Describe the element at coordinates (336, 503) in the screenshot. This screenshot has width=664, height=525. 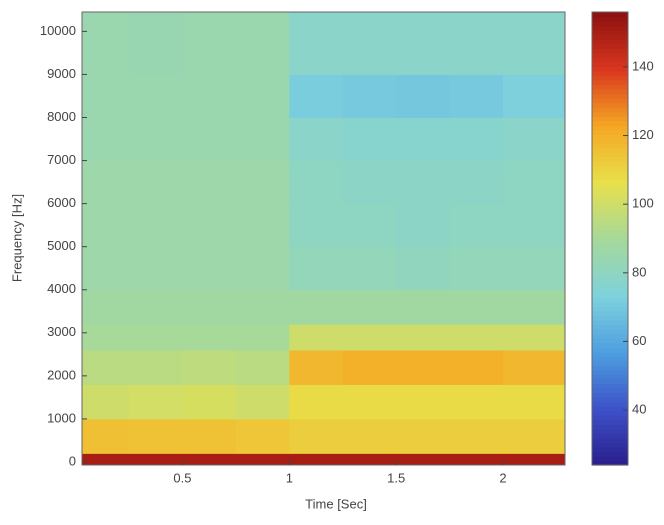
I see `x-axis-label: Time [Sec]` at that location.